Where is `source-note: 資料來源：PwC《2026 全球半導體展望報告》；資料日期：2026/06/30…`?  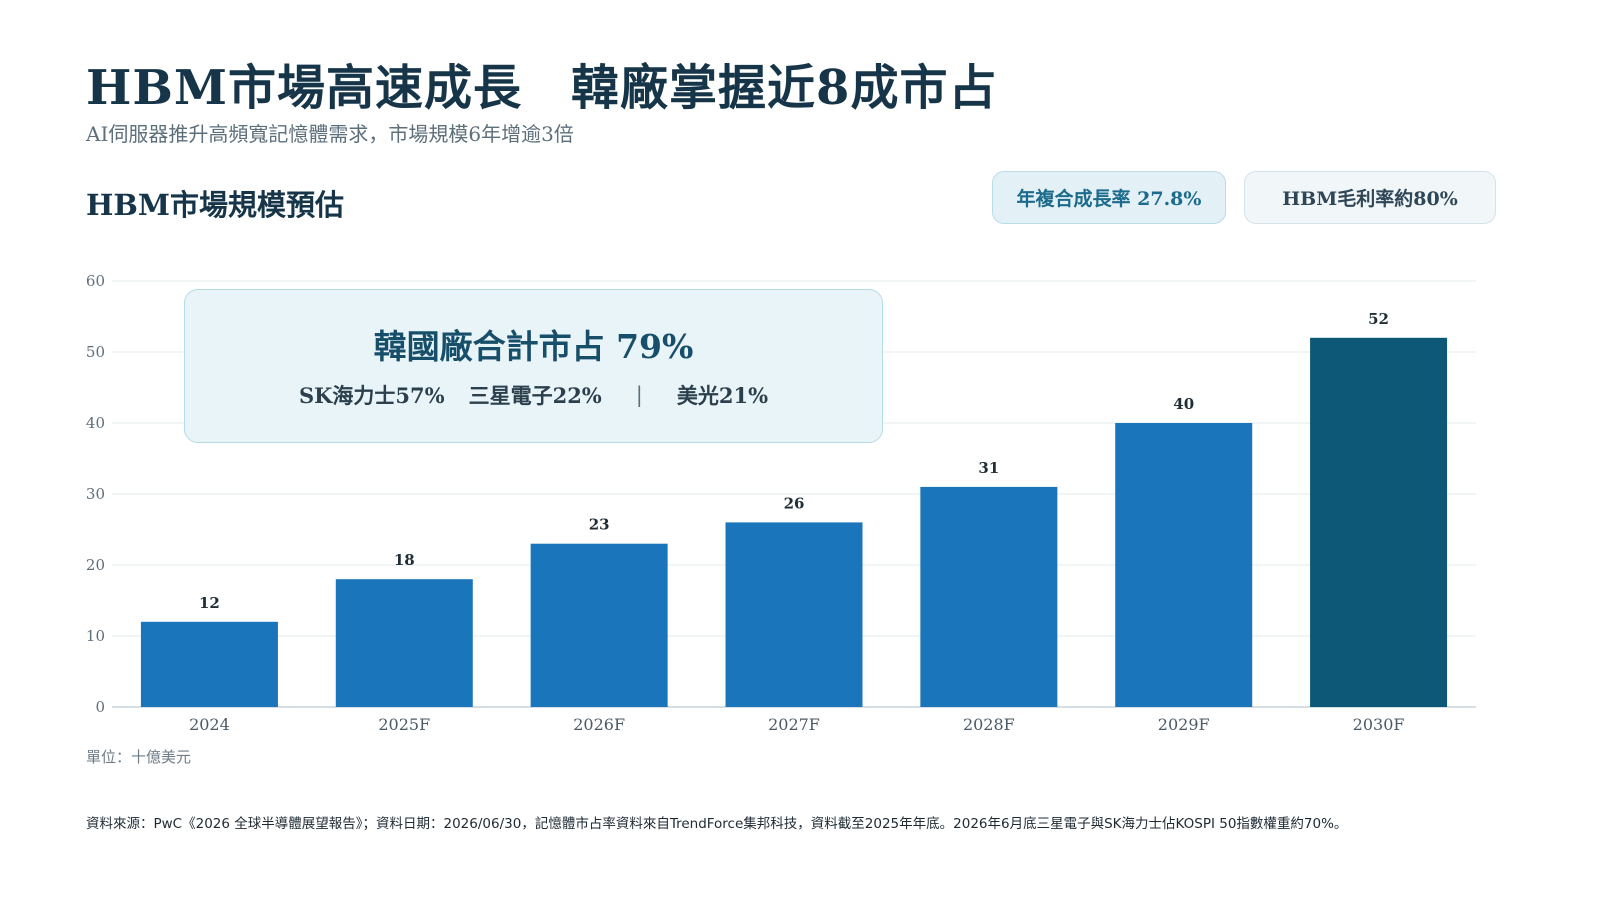 source-note: 資料來源：PwC《2026 全球半導體展望報告》；資料日期：2026/06/30… is located at coordinates (717, 824).